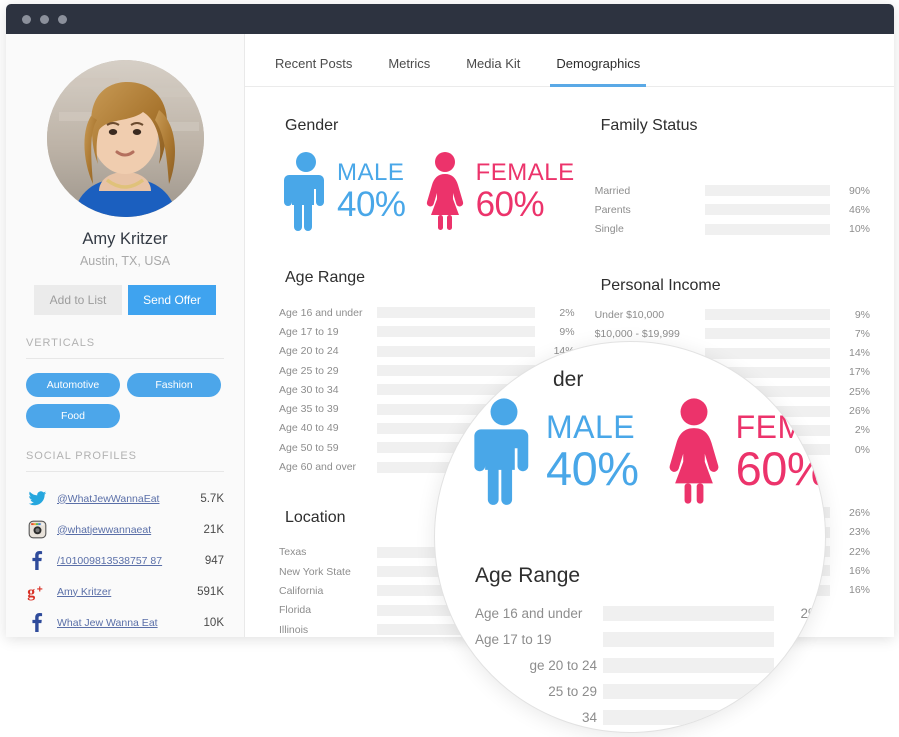 The width and height of the screenshot is (899, 737). I want to click on twitter-icon, so click(37, 499).